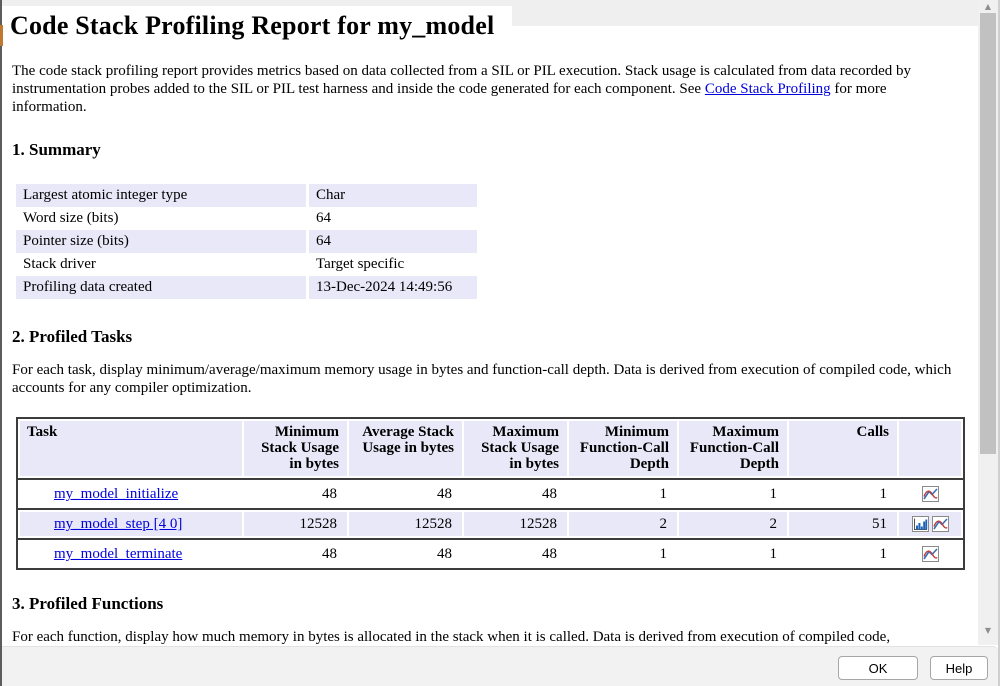  I want to click on bar-chart-icon, so click(920, 524).